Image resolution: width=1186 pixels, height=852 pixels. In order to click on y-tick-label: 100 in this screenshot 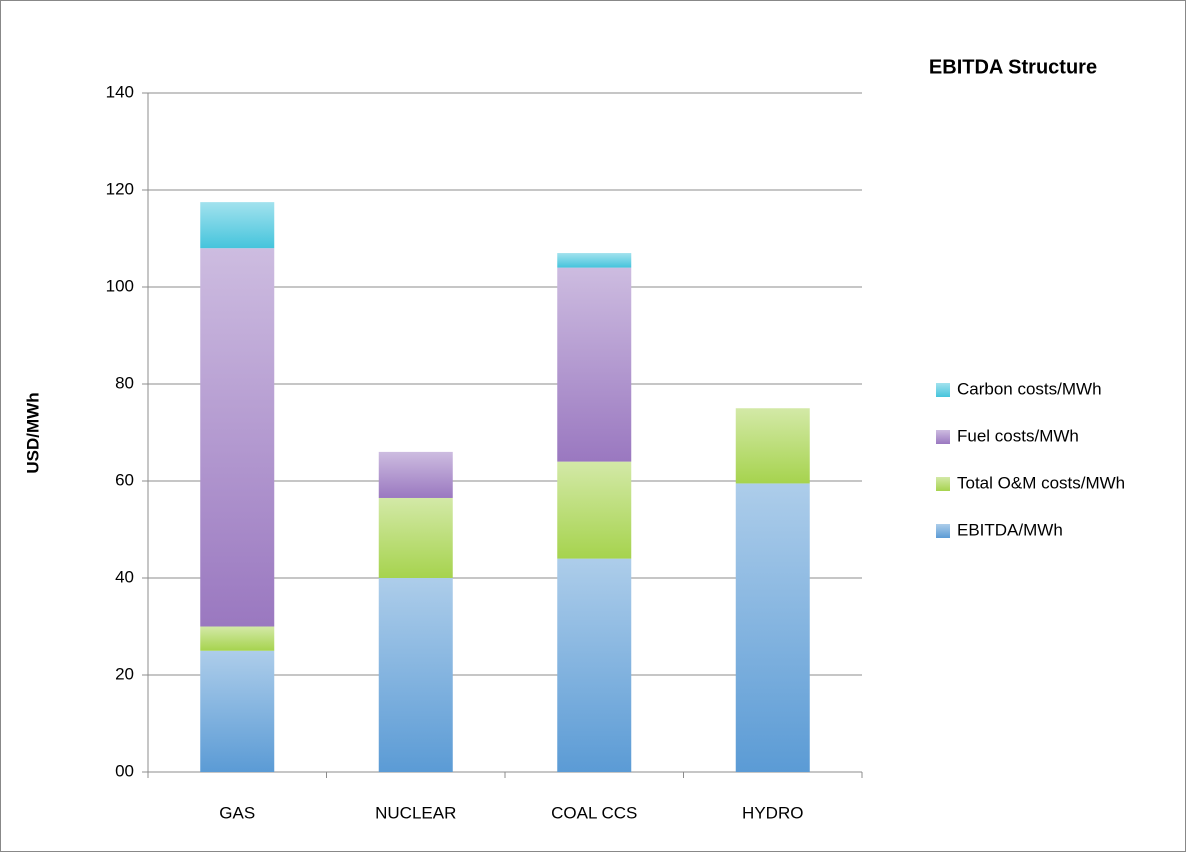, I will do `click(120, 285)`.